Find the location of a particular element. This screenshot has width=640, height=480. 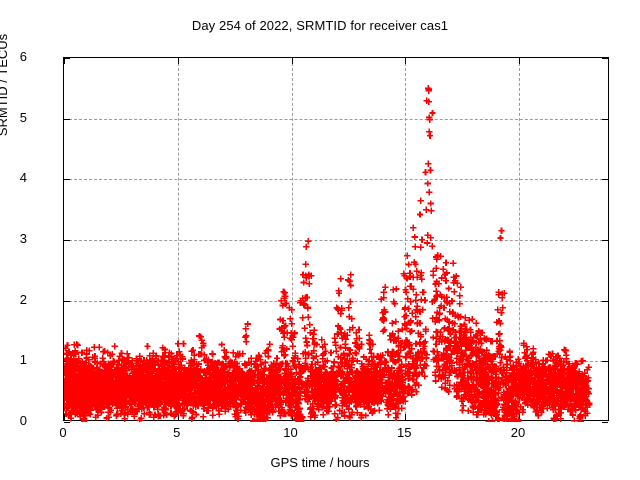

x-tick-label: 15 is located at coordinates (404, 432).